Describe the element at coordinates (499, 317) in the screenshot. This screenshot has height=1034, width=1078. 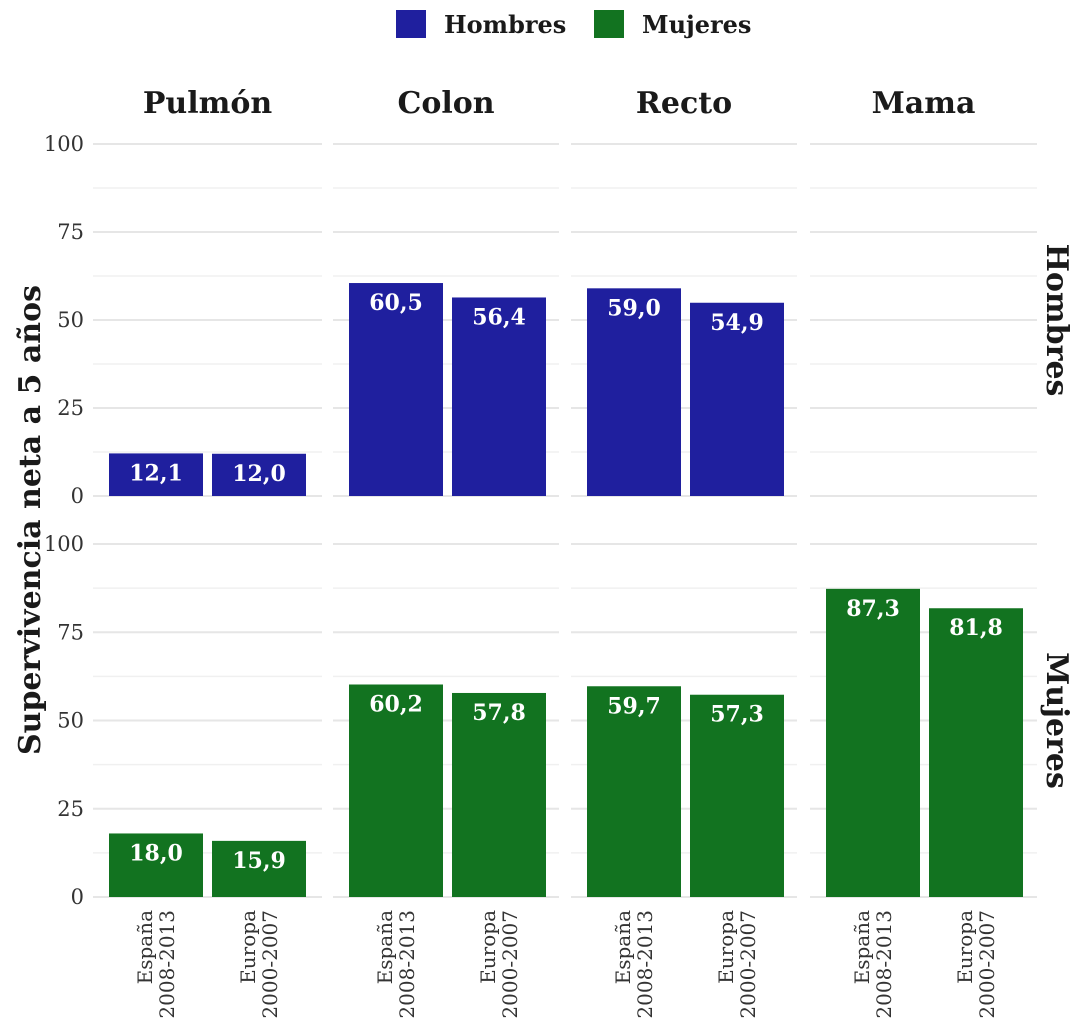
I see `data-label: 56,4` at that location.